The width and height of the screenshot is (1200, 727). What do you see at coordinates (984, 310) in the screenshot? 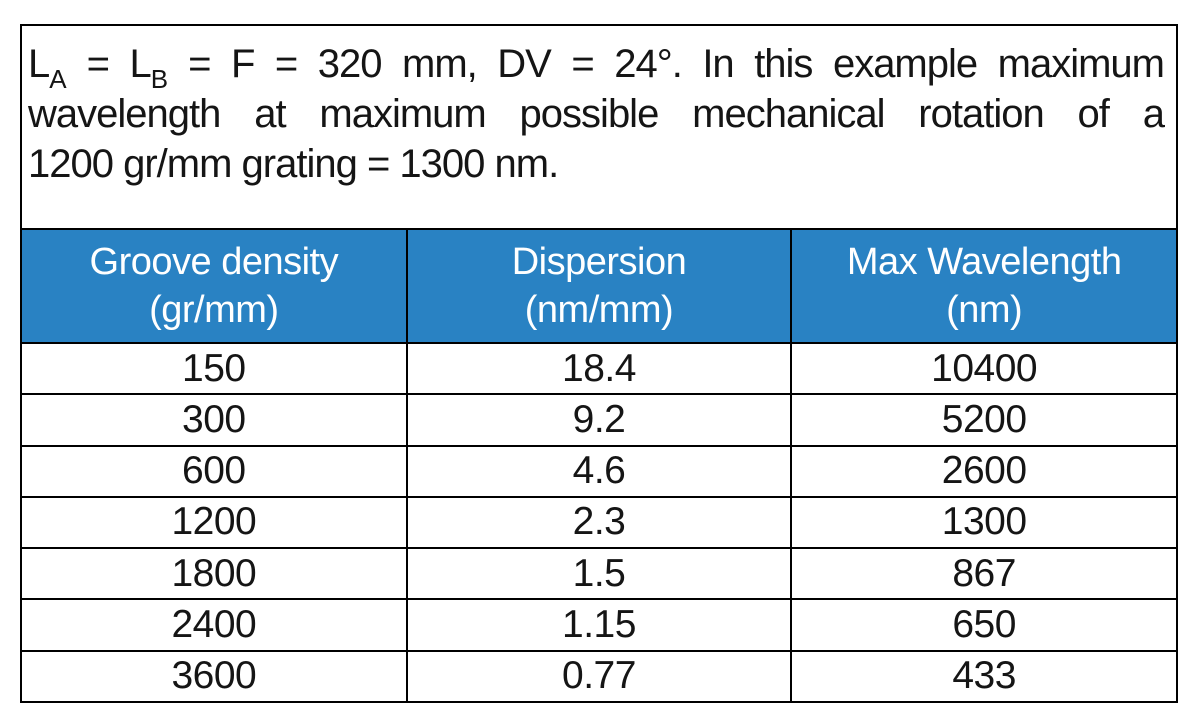
I see `column-unit: (nm)` at bounding box center [984, 310].